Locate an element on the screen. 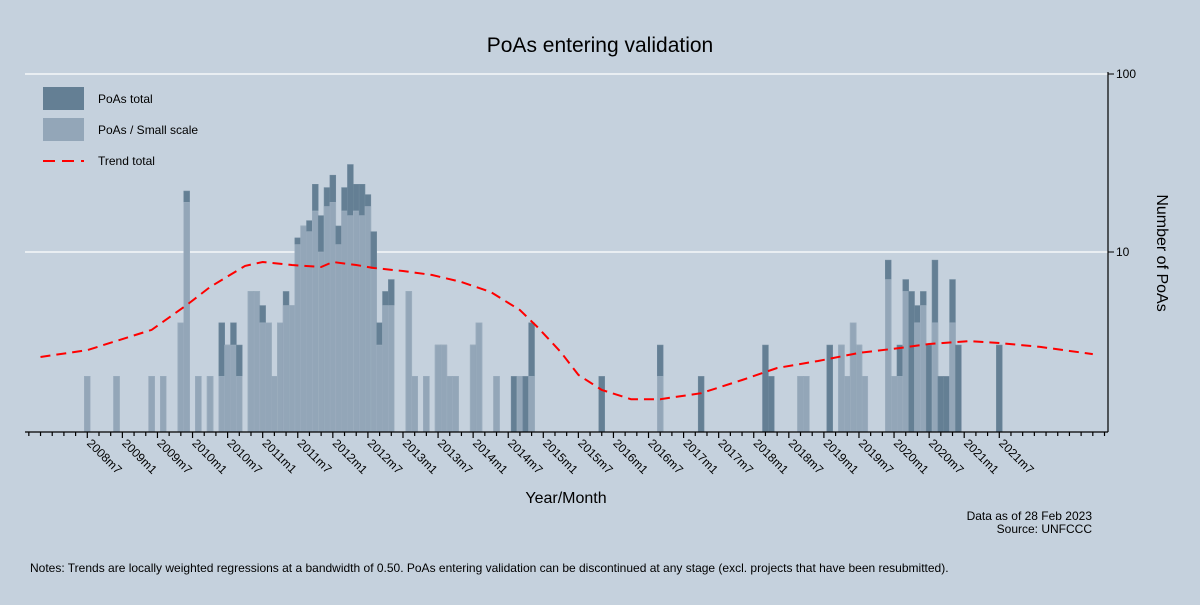 This screenshot has width=1200, height=605. x-tick-label: 2011m1 is located at coordinates (280, 456).